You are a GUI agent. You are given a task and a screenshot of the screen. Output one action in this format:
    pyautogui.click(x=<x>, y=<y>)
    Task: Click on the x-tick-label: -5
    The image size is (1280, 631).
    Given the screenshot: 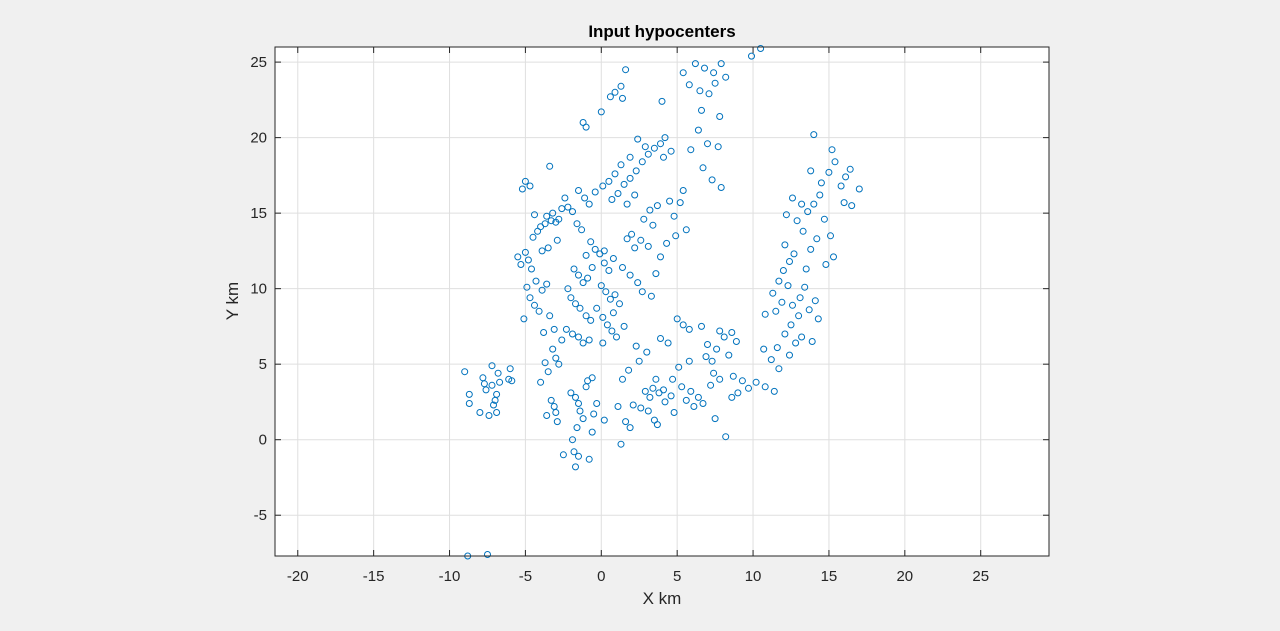 What is the action you would take?
    pyautogui.click(x=525, y=576)
    